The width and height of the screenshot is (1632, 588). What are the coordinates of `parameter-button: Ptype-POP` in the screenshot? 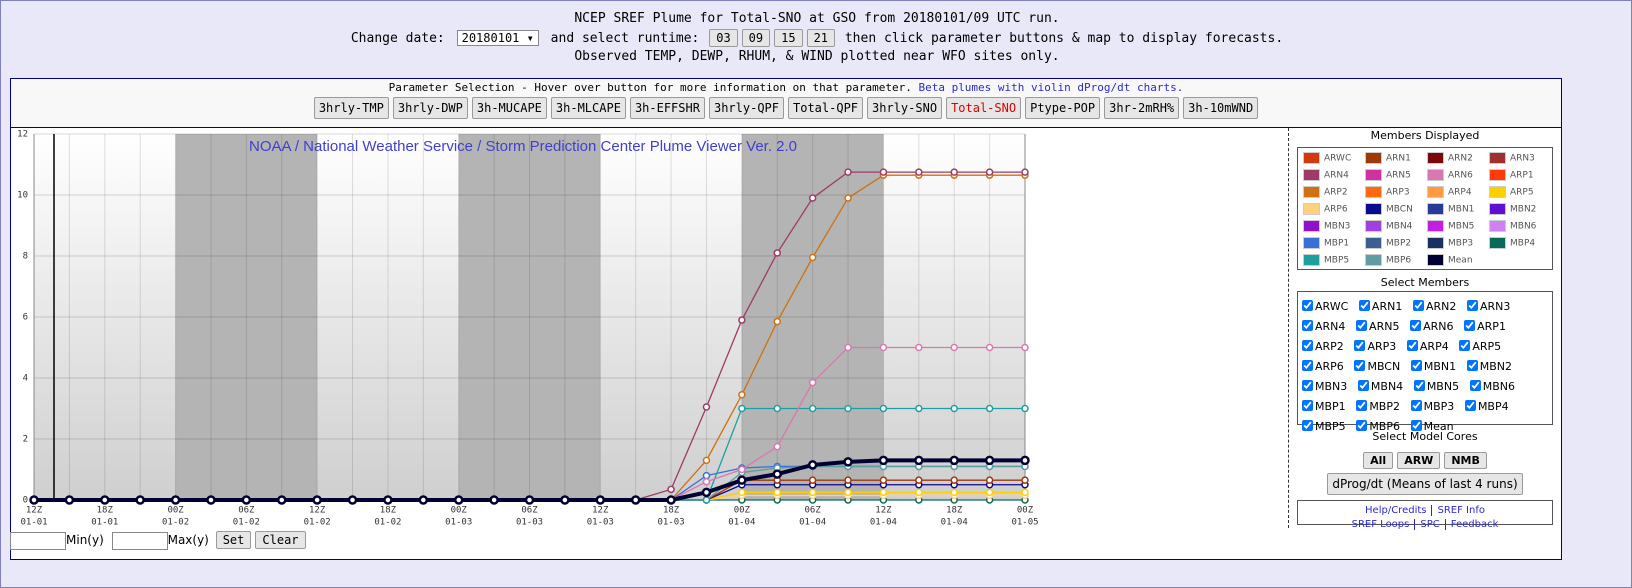 It's located at (1063, 108).